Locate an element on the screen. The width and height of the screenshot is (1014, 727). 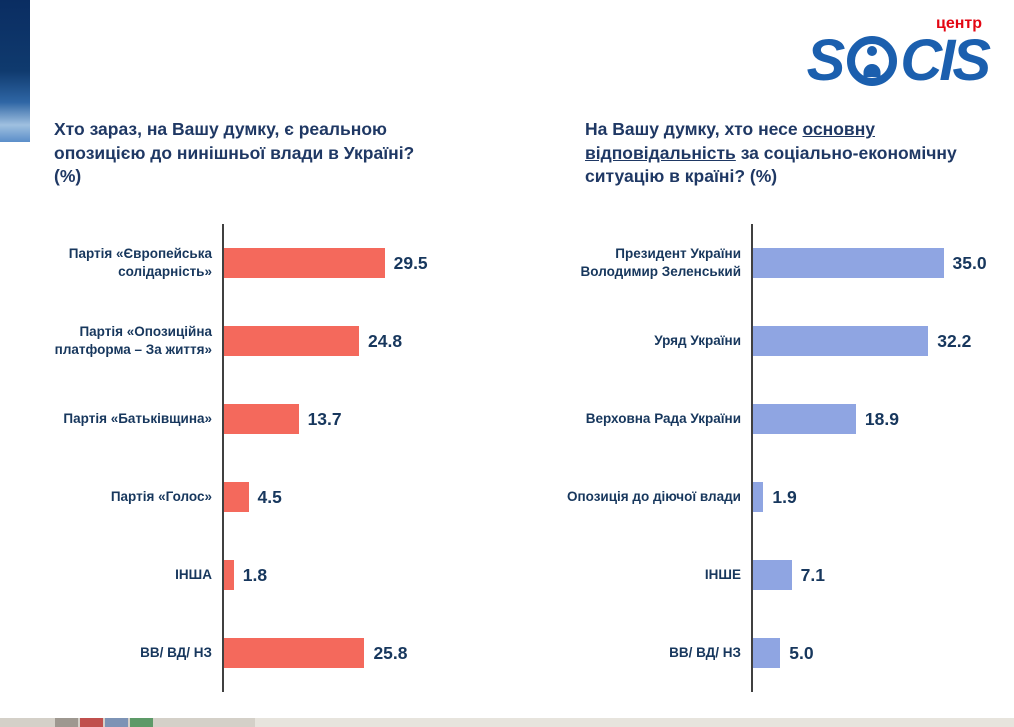
plot-area: 24.8 is located at coordinates (358, 341).